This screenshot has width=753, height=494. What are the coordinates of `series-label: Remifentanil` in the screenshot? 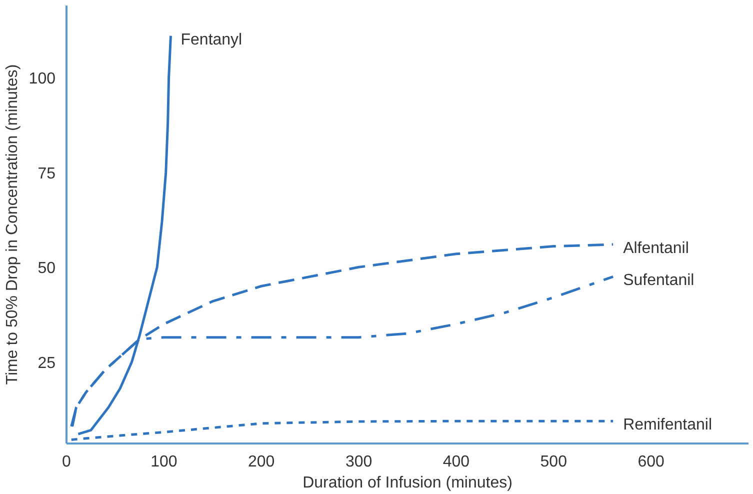 It's located at (667, 425).